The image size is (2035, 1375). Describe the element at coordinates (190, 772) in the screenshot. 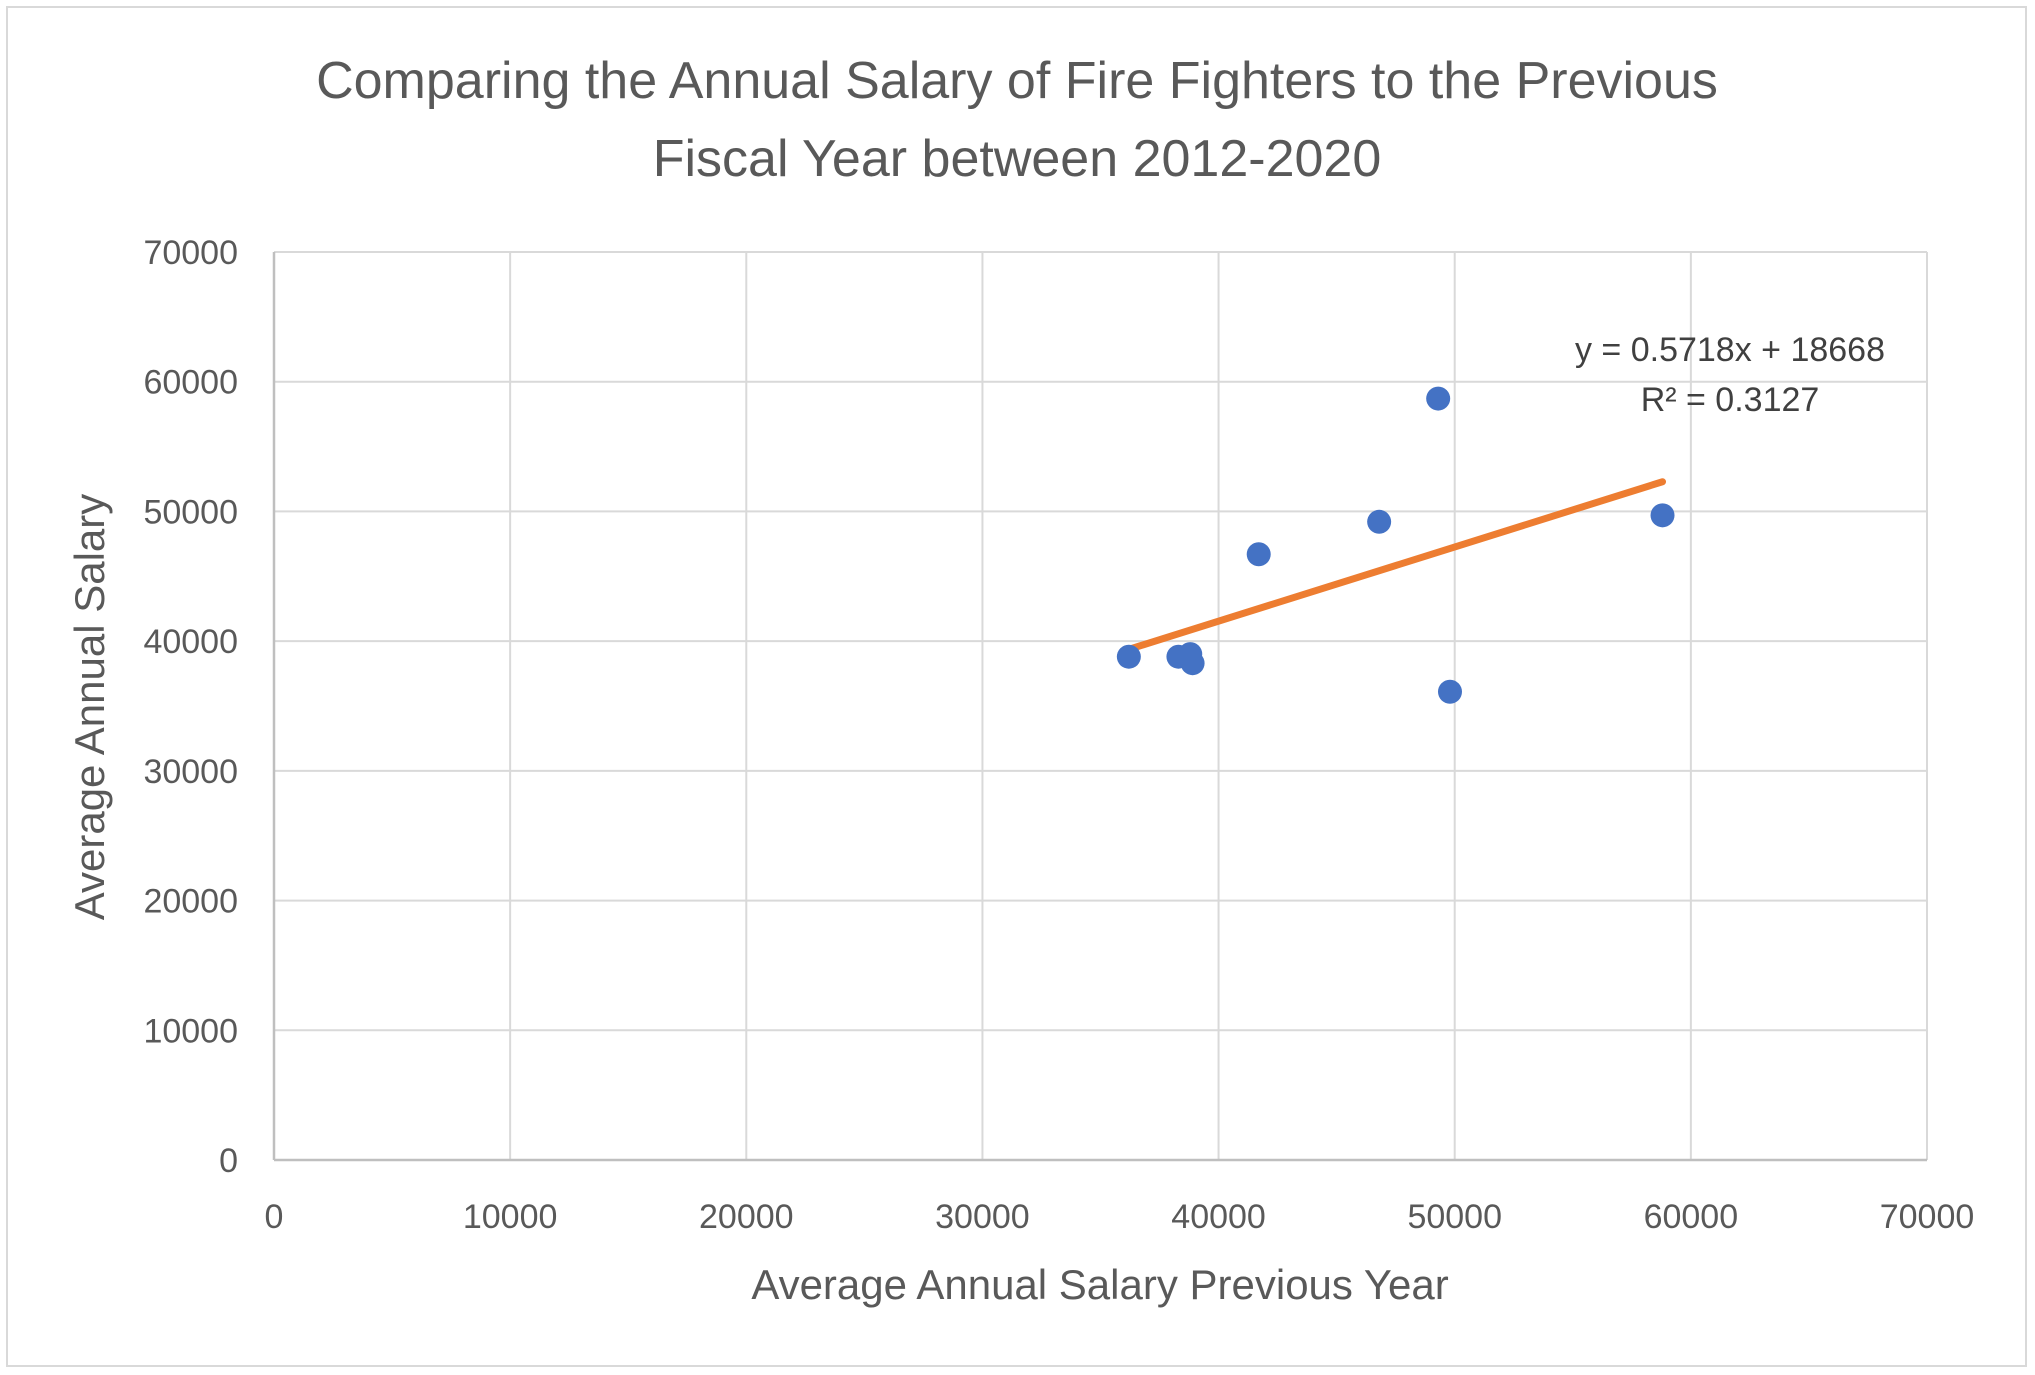

I see `y-tick-label: 30000` at that location.